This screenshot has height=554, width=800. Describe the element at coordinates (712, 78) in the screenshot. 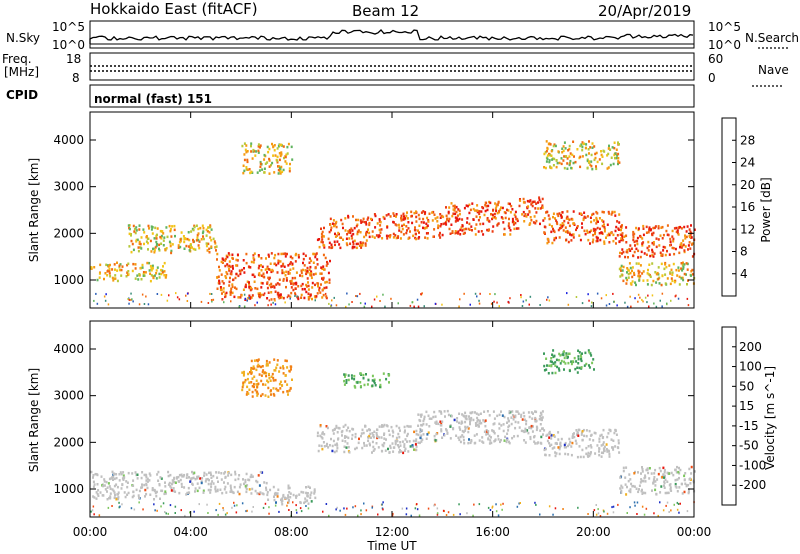

I see `nave-tick-bottom: 0` at that location.